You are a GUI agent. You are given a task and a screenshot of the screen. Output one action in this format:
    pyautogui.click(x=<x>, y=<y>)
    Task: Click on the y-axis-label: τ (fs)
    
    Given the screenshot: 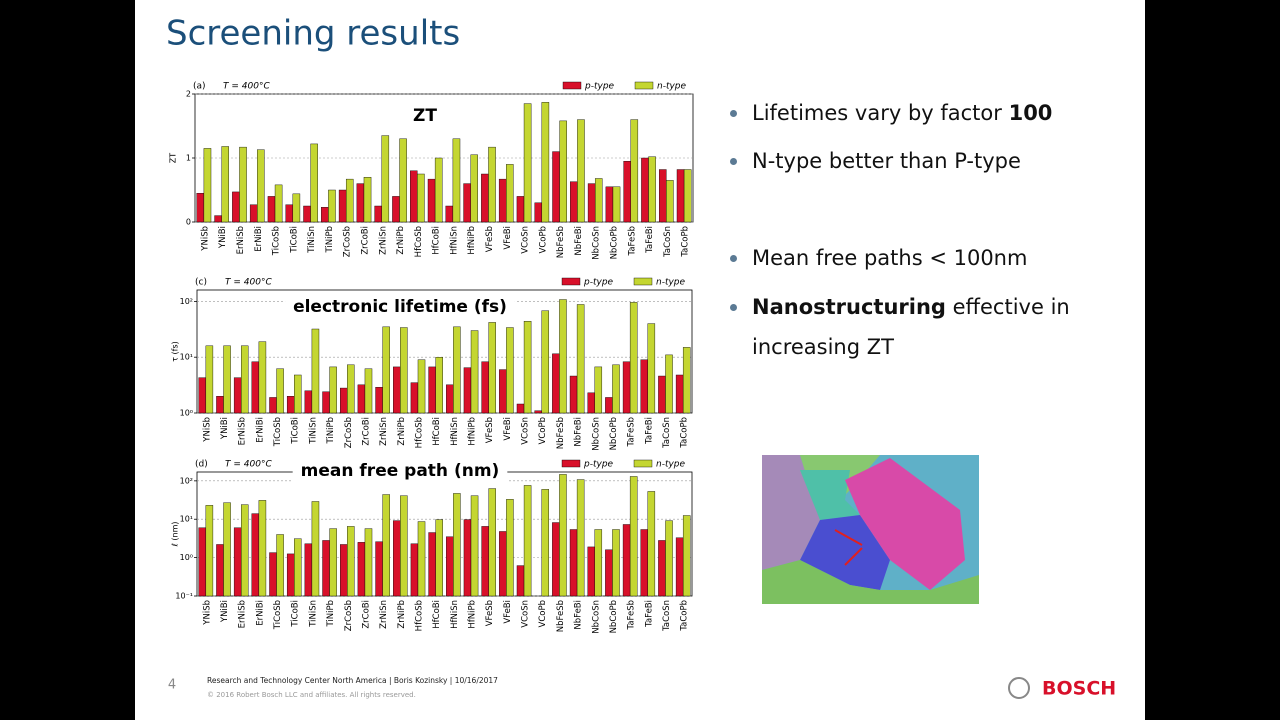 What is the action you would take?
    pyautogui.click(x=175, y=351)
    